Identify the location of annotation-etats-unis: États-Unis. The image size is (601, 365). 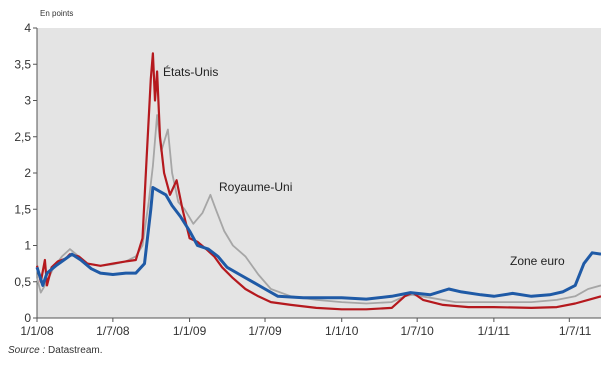
(190, 71).